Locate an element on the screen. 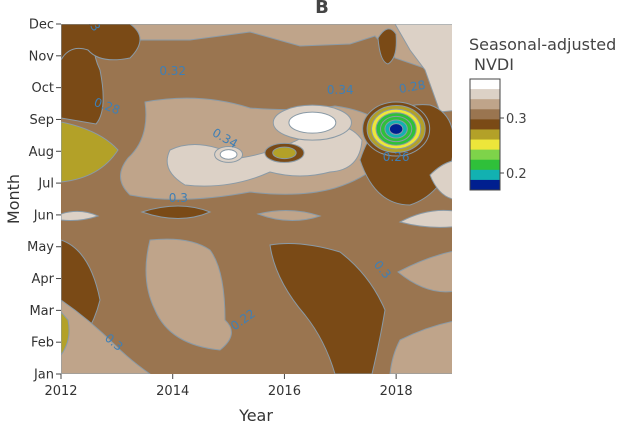 Image resolution: width=642 pixels, height=423 pixels. x-tick-label: 2016 is located at coordinates (284, 391).